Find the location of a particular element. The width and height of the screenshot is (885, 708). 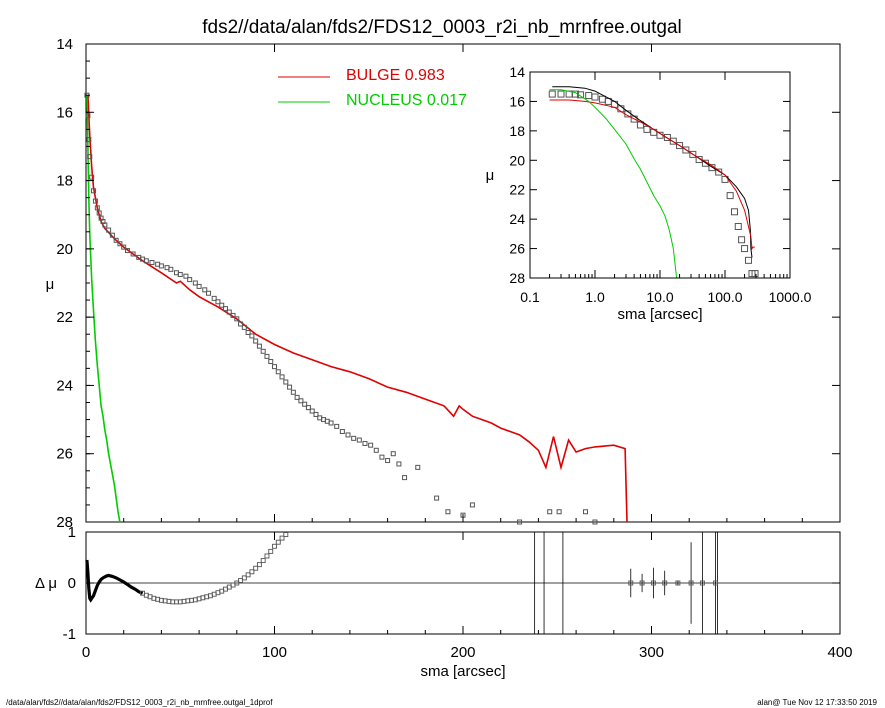

inset-y-tick-label: 18 is located at coordinates (517, 131).